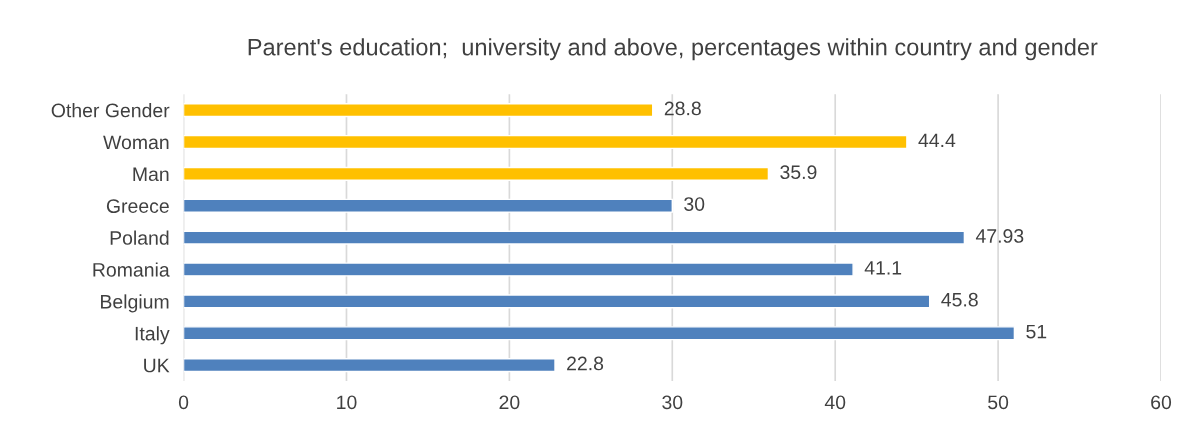 The image size is (1192, 438). I want to click on data-label: 30, so click(694, 204).